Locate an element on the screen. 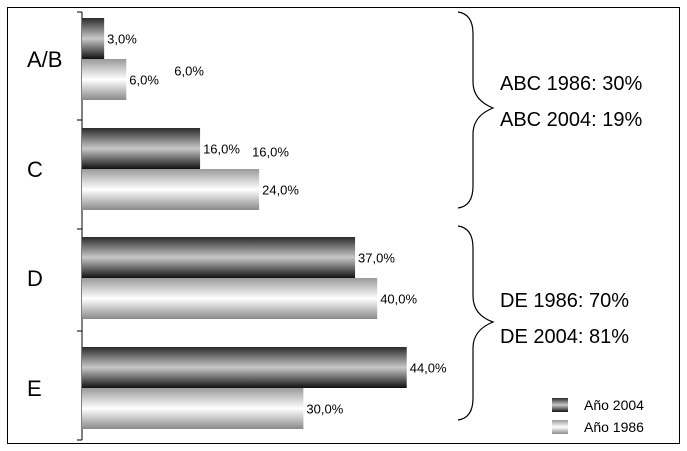  extra-label-a-b: 6,0% is located at coordinates (189, 71).